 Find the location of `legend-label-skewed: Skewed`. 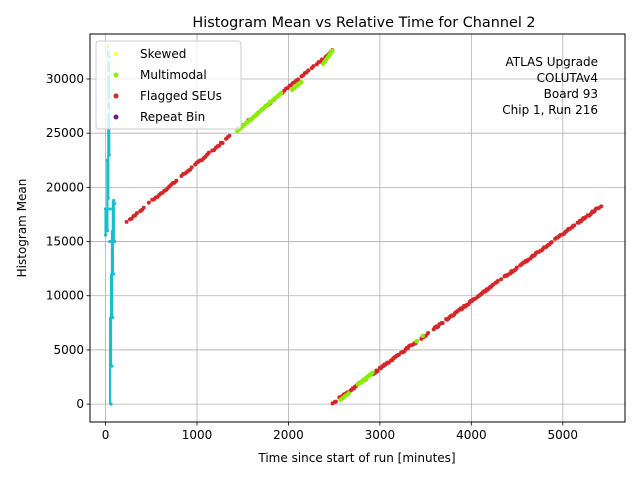

legend-label-skewed: Skewed is located at coordinates (163, 54).